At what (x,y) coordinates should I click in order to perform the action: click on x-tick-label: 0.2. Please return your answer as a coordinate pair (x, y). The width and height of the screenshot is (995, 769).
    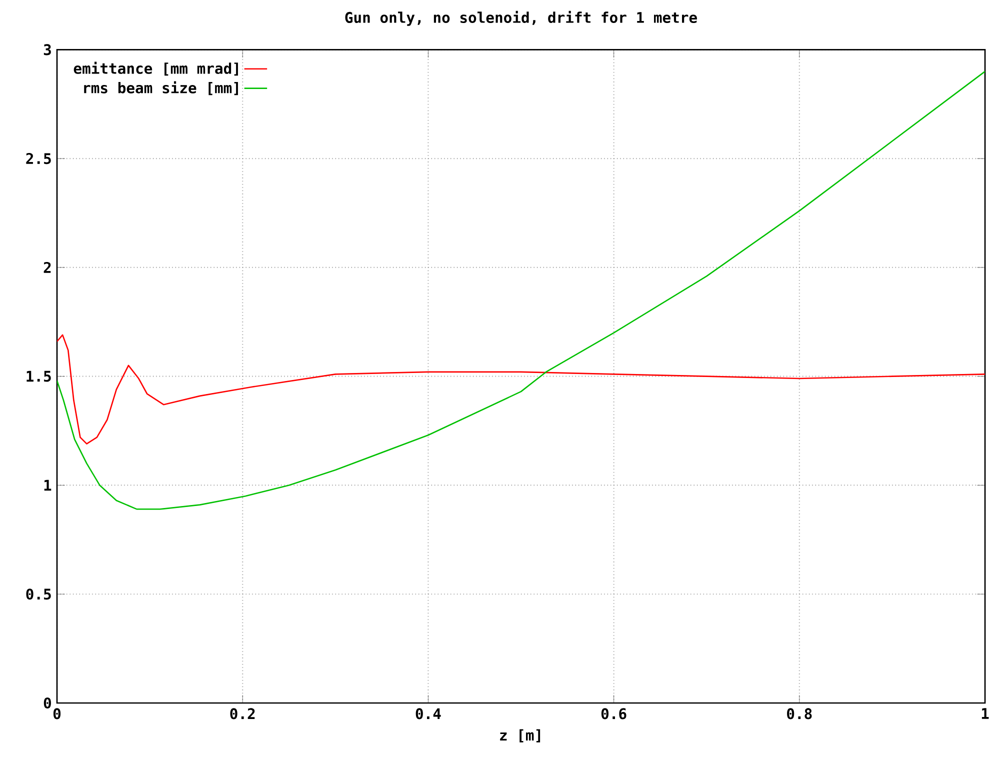
    Looking at the image, I should click on (242, 714).